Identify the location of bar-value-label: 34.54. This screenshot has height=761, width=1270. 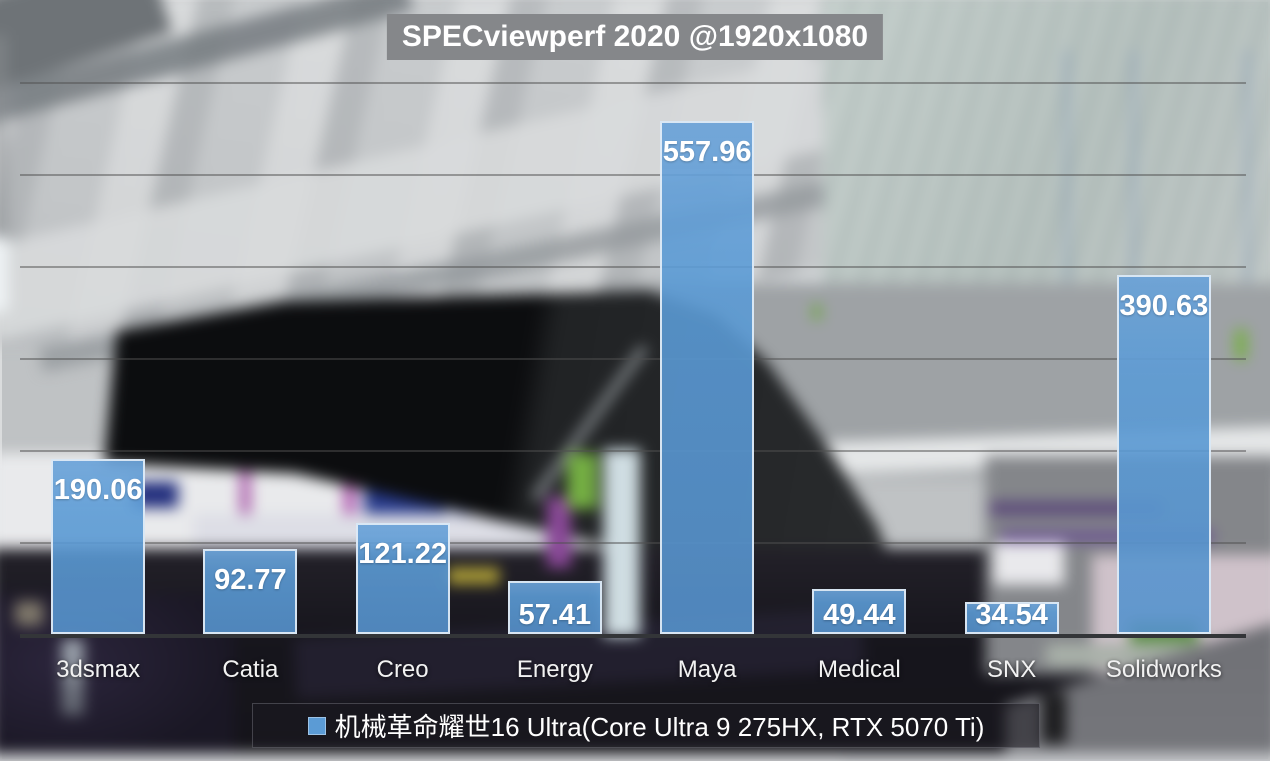
(1011, 614).